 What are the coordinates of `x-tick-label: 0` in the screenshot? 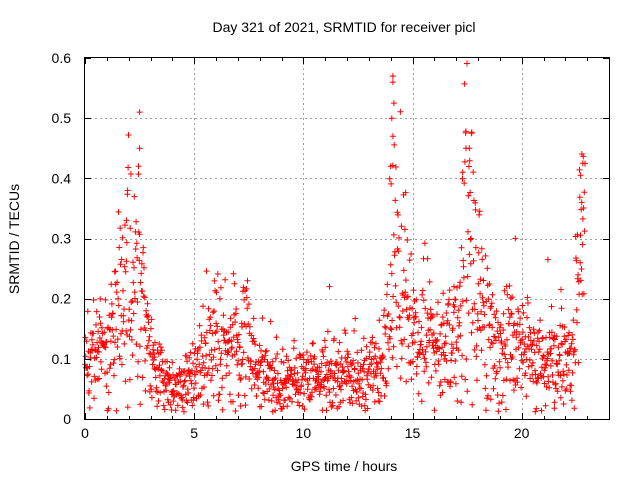 It's located at (85, 433).